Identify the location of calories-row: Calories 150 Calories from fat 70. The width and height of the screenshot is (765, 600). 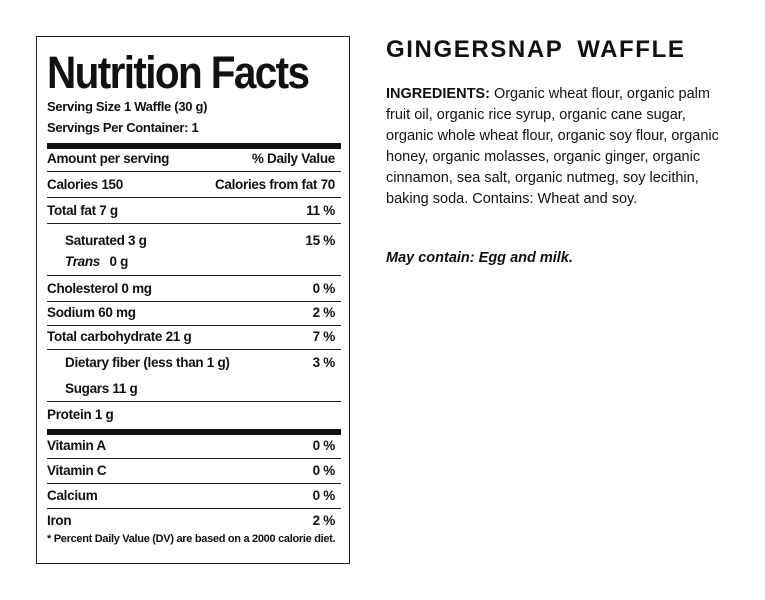
(191, 184).